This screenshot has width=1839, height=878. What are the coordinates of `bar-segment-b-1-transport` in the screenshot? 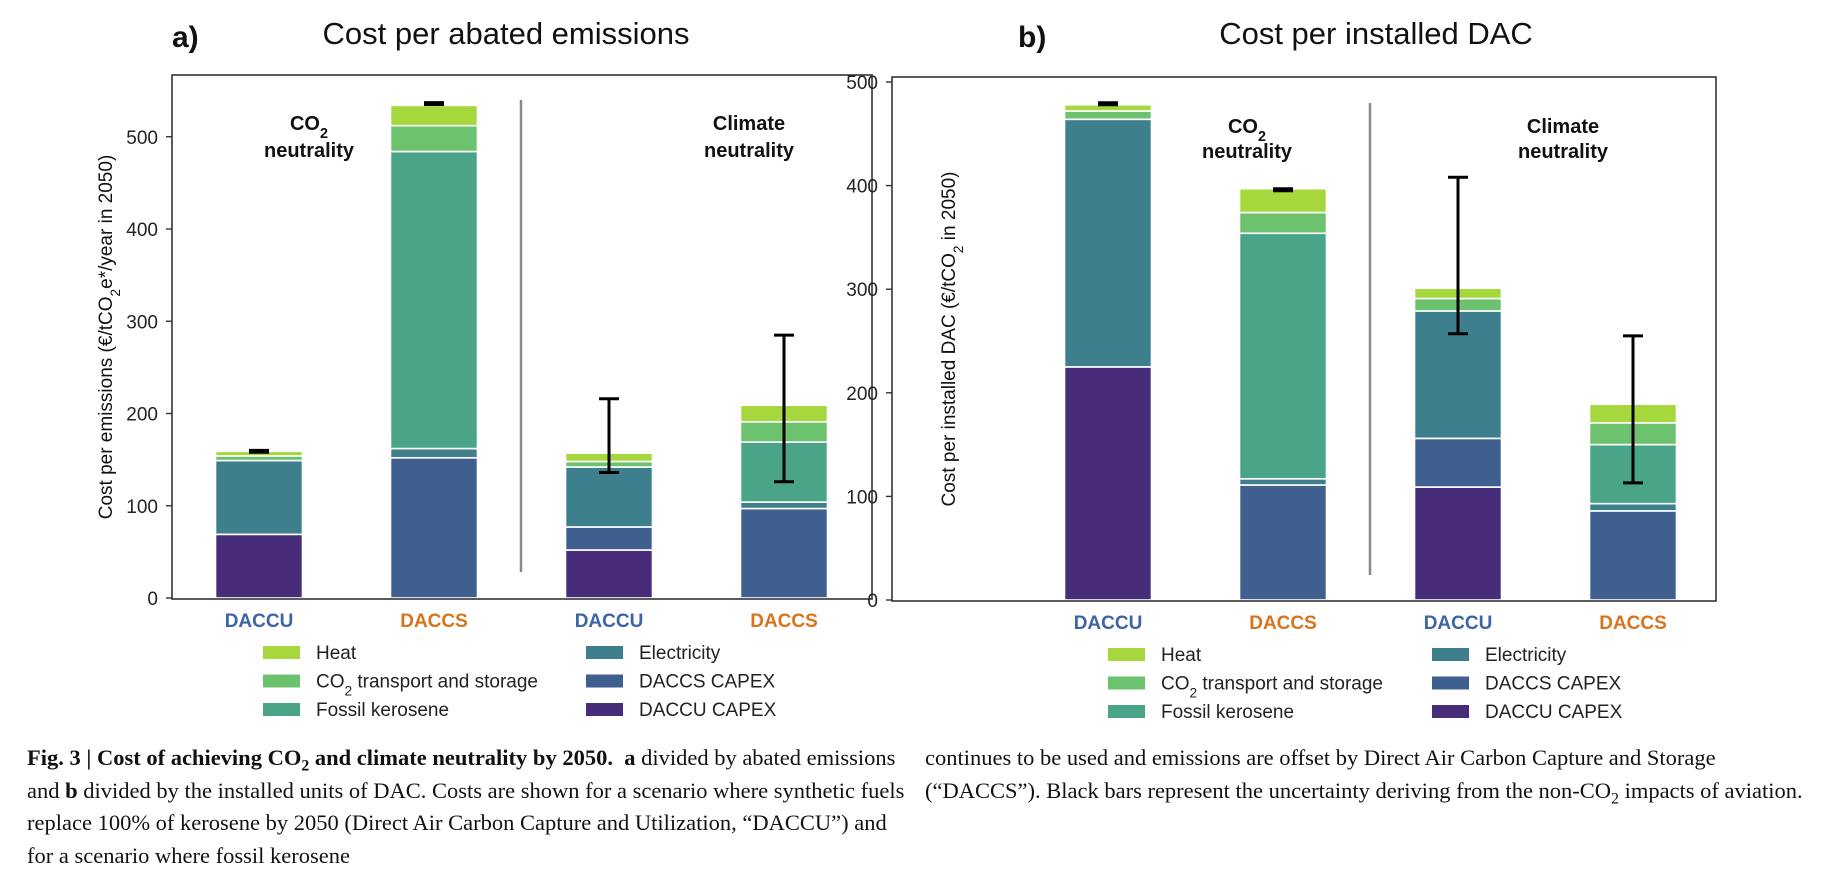 It's located at (1283, 223).